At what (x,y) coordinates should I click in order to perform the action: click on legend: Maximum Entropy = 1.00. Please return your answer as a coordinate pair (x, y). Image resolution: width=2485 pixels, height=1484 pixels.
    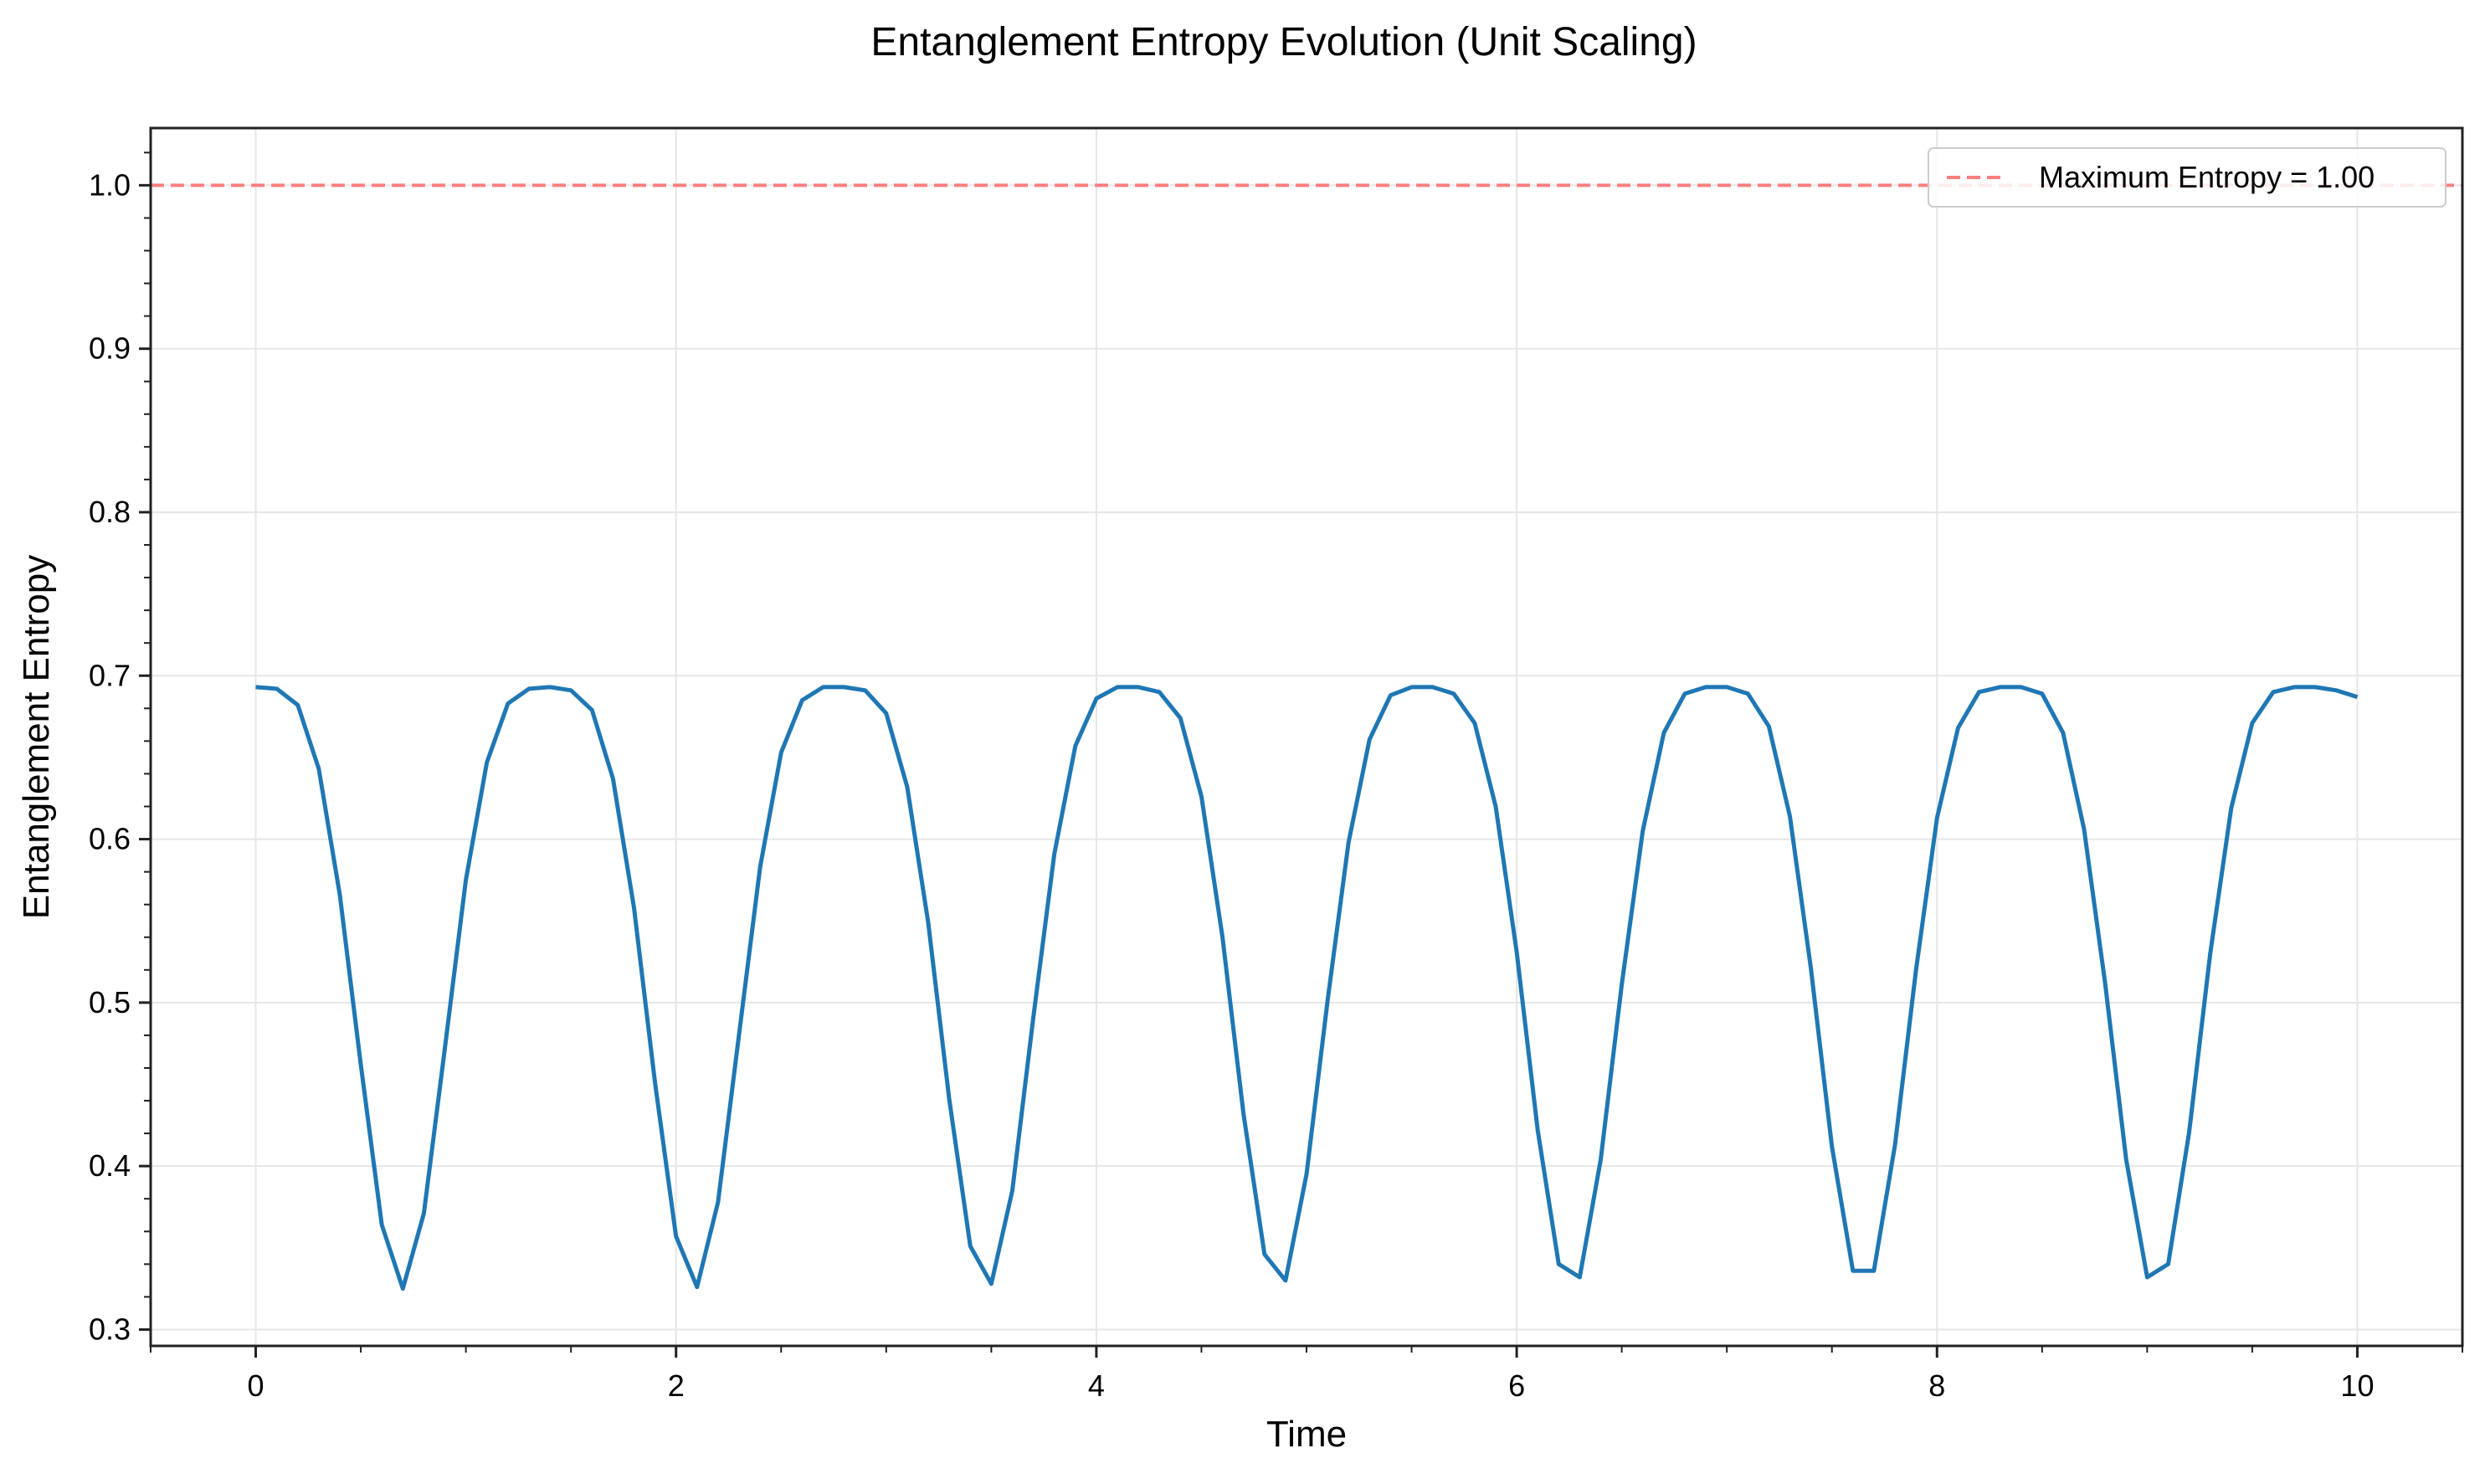
    Looking at the image, I should click on (2187, 177).